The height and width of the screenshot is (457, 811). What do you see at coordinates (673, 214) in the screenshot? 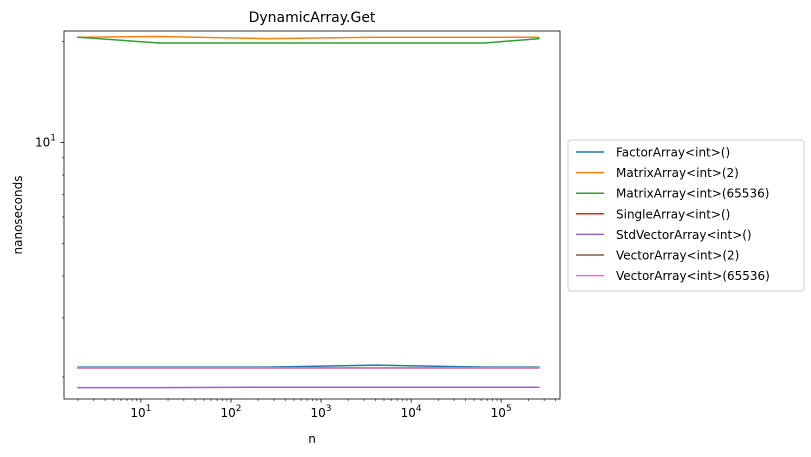
I see `legend-label-3: SingleArray<int>()` at bounding box center [673, 214].